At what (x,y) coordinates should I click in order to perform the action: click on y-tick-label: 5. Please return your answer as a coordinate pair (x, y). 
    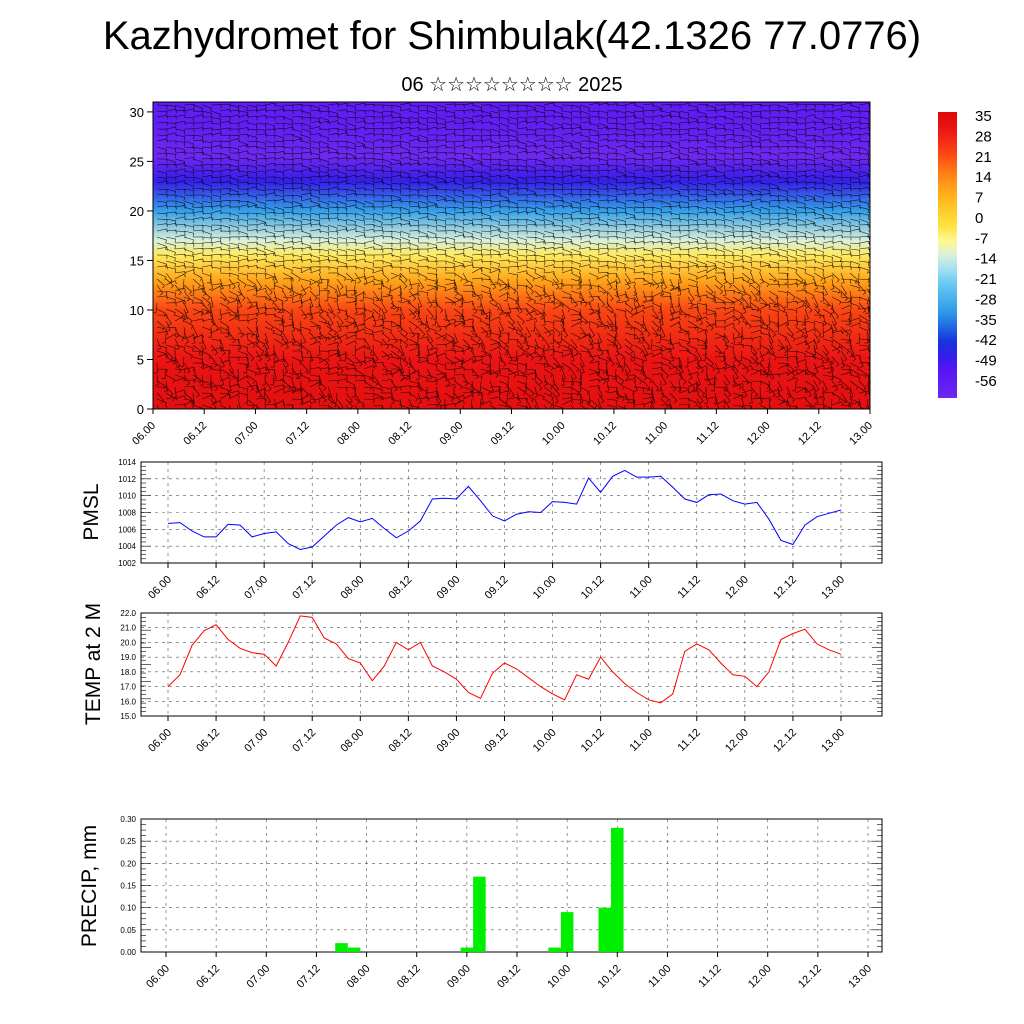
    Looking at the image, I should click on (140, 359).